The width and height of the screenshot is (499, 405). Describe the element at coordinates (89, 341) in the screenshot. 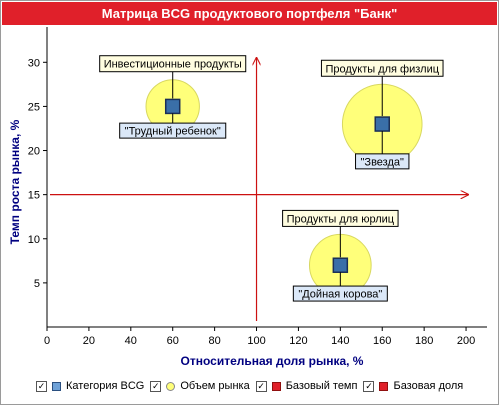

I see `x-tick-label: 20` at that location.